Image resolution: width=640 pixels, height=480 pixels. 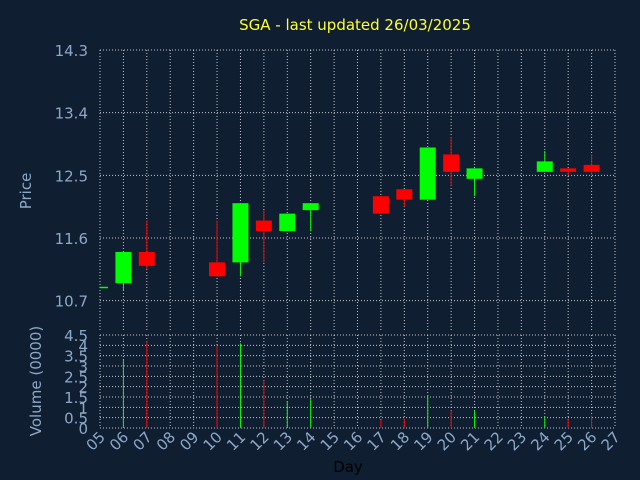 What do you see at coordinates (166, 441) in the screenshot?
I see `x-tick-label: 08` at bounding box center [166, 441].